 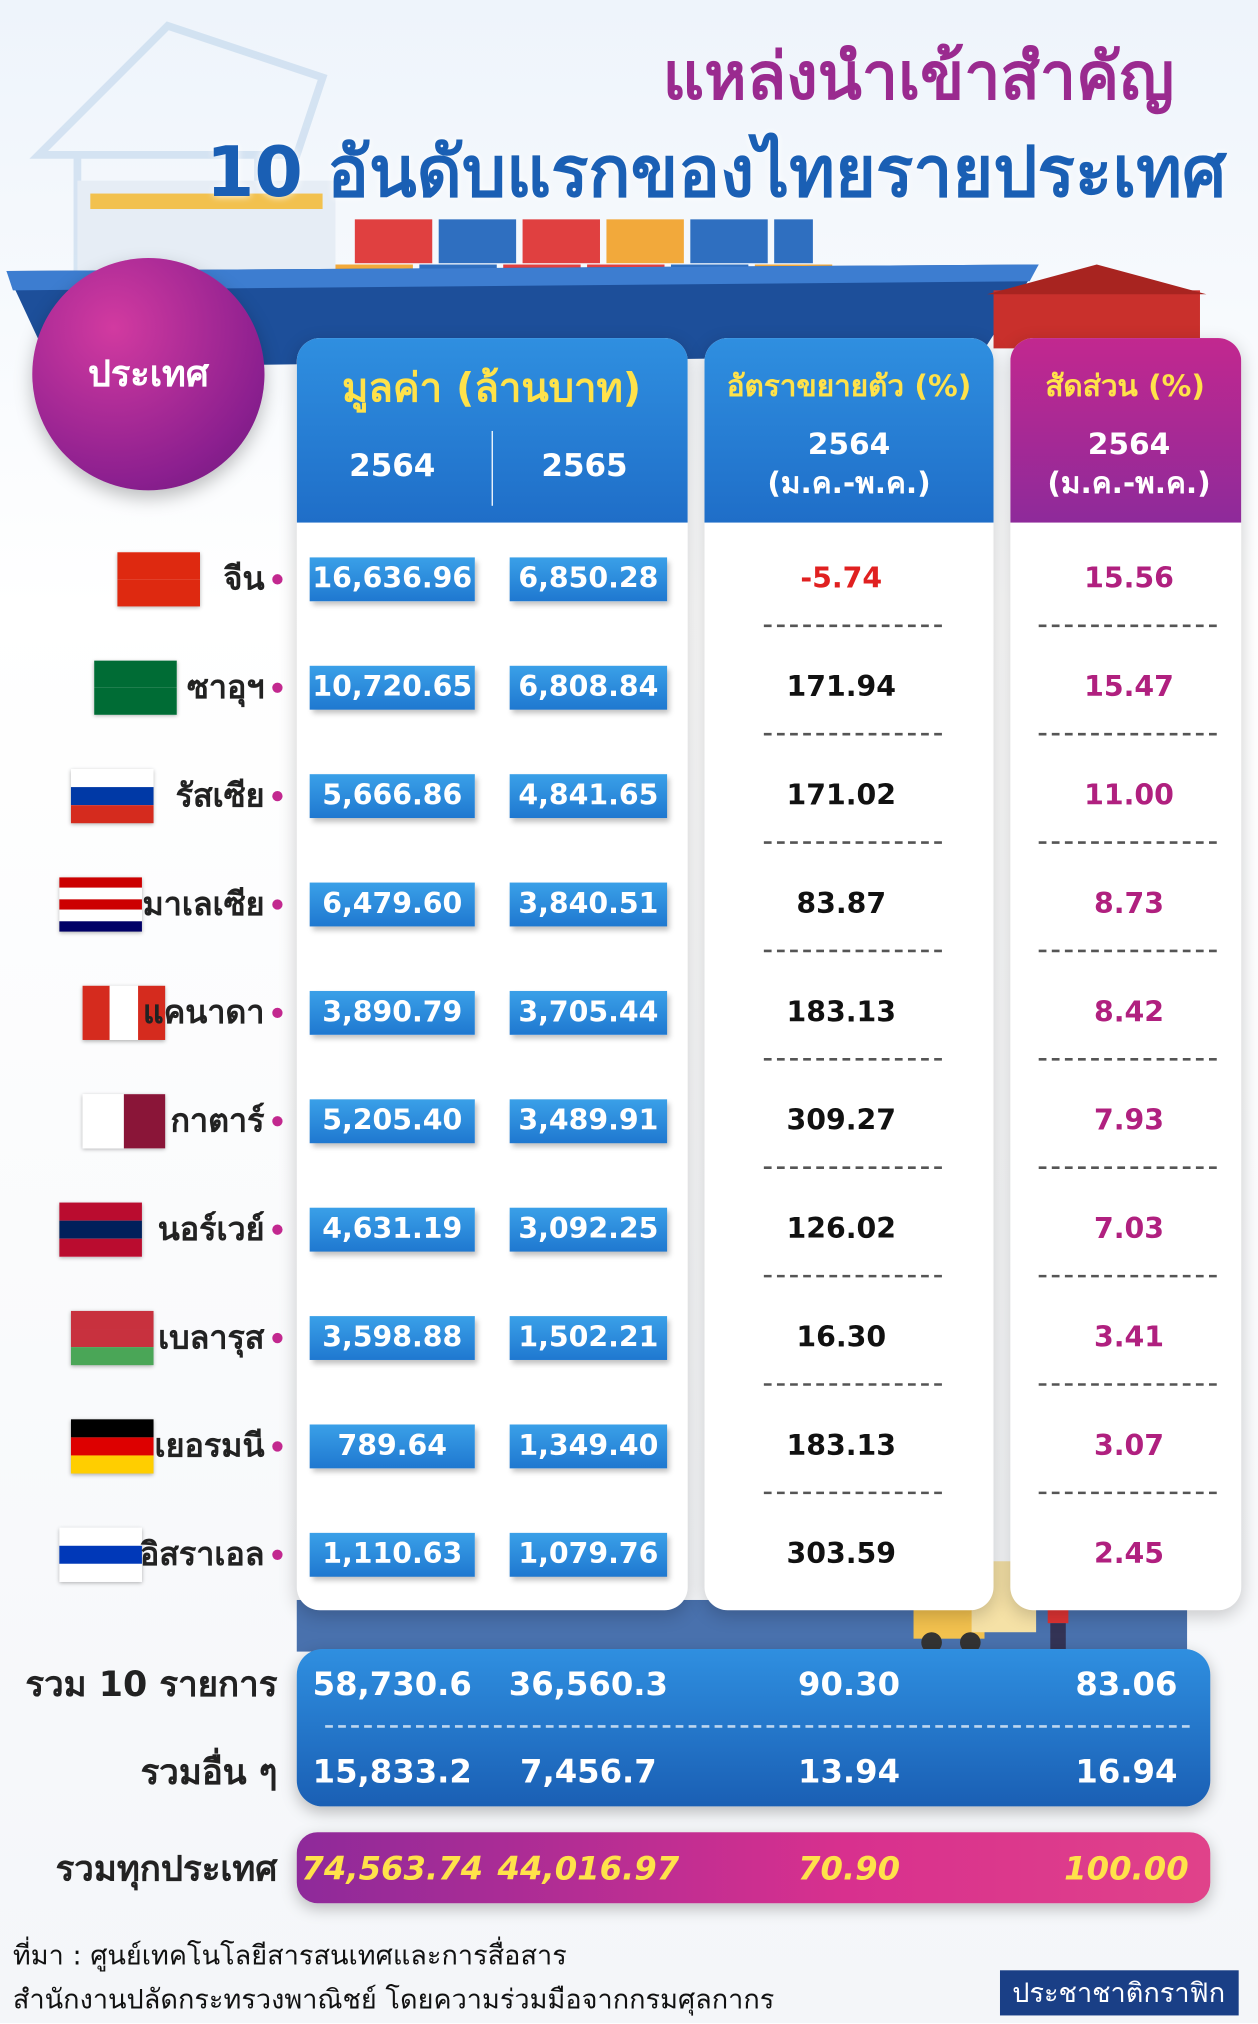 I want to click on value-2564: 3,598.88, so click(x=392, y=1338).